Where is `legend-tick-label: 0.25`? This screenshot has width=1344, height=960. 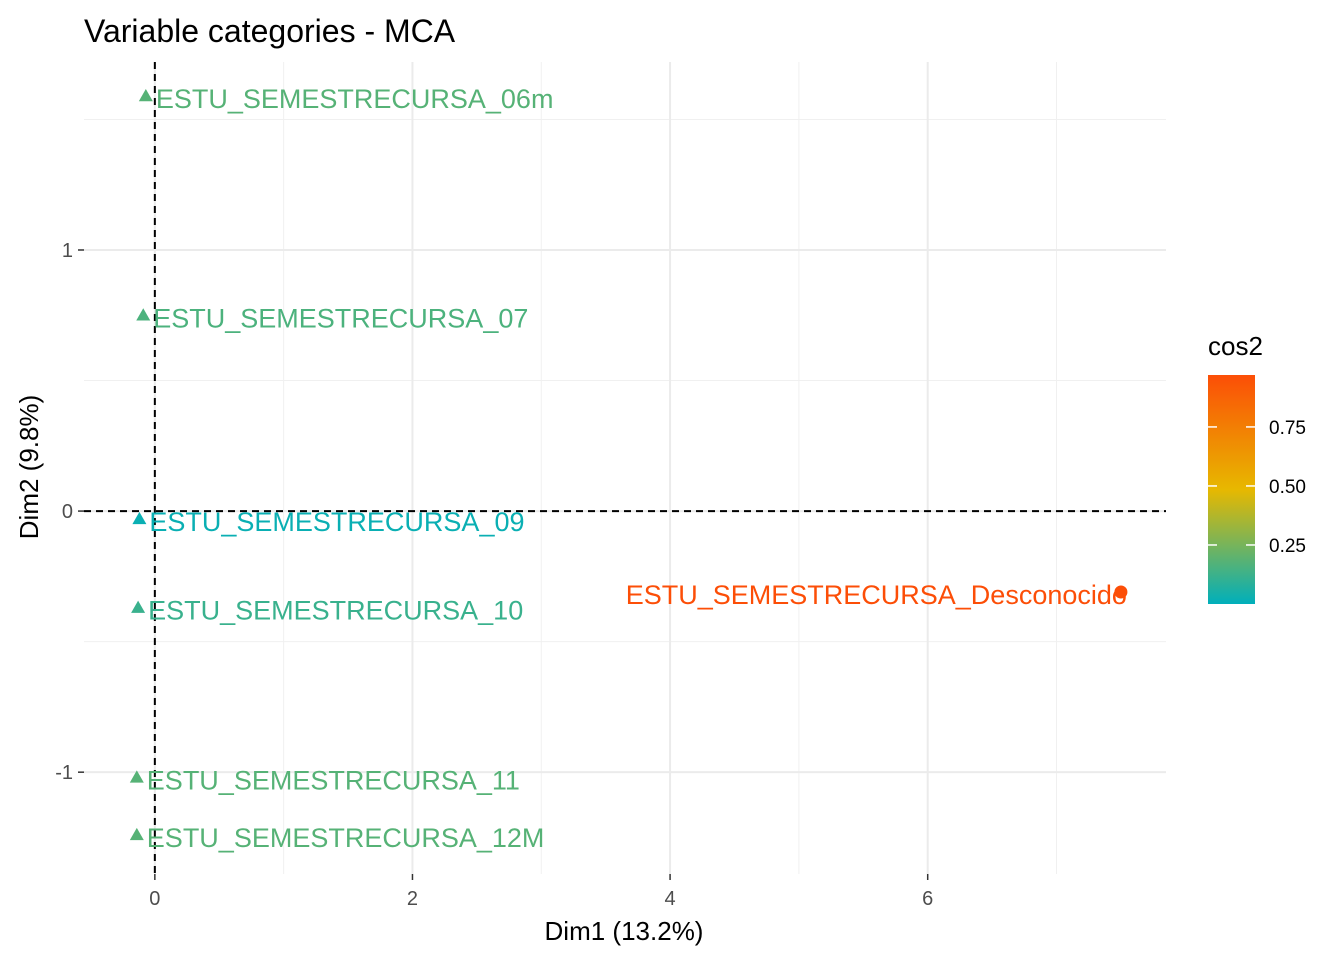 legend-tick-label: 0.25 is located at coordinates (1287, 546).